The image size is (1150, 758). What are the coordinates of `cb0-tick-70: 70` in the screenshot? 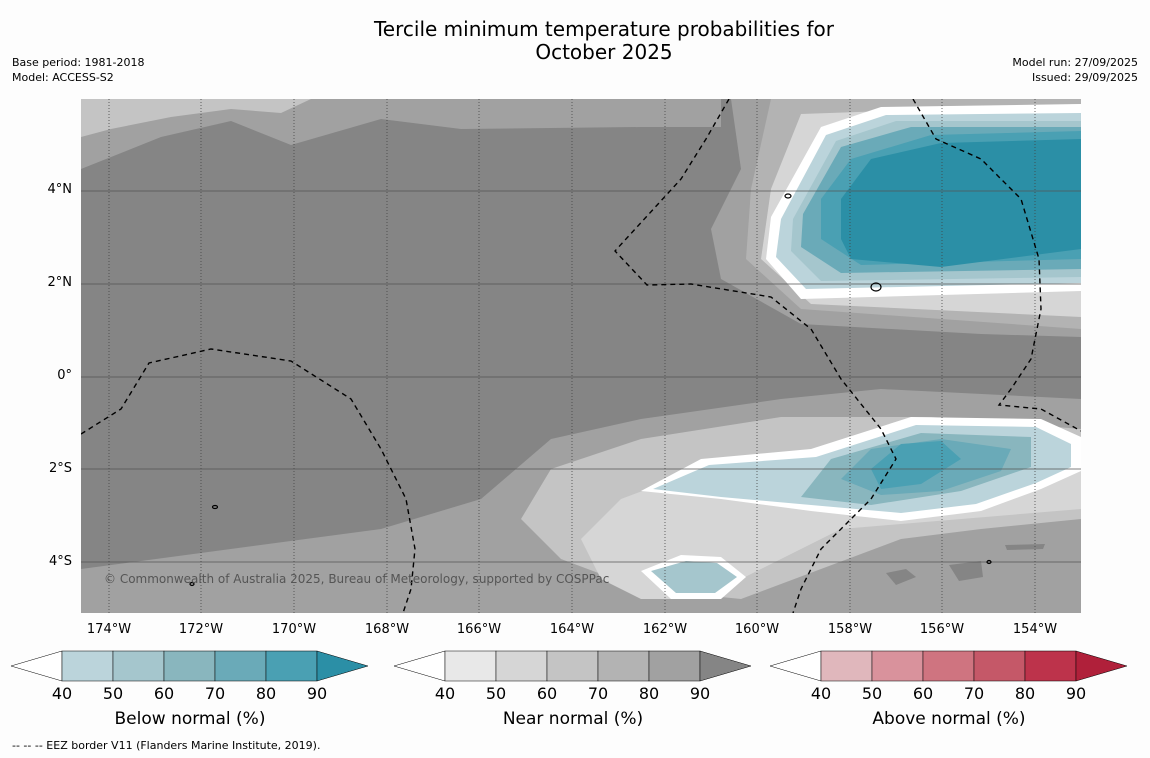 It's located at (215, 693).